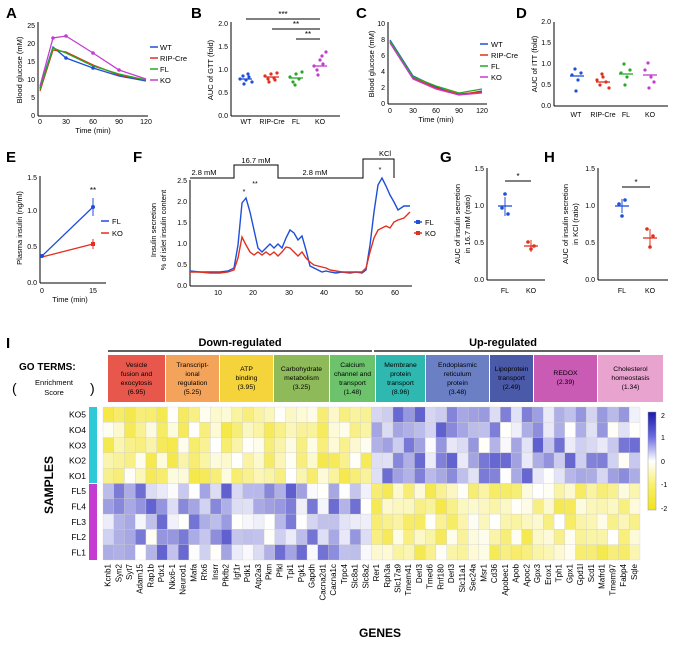 The image size is (688, 646). I want to click on f-series-ko, so click(300, 242).